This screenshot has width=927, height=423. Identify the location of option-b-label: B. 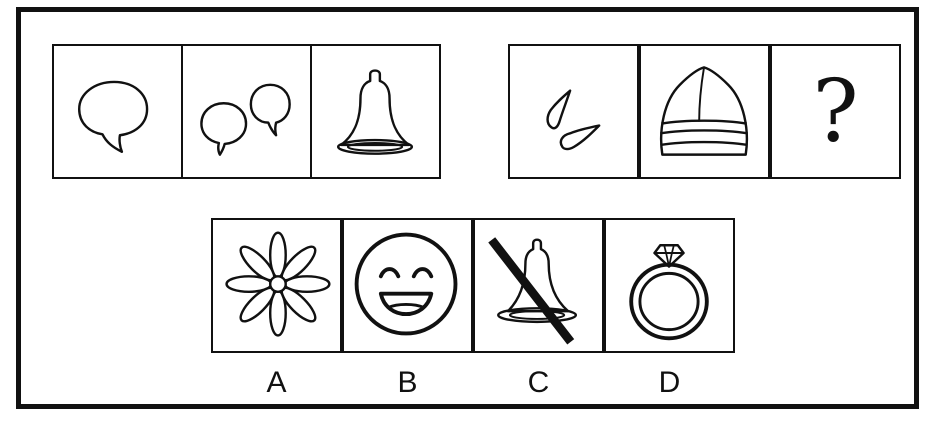
(407, 382).